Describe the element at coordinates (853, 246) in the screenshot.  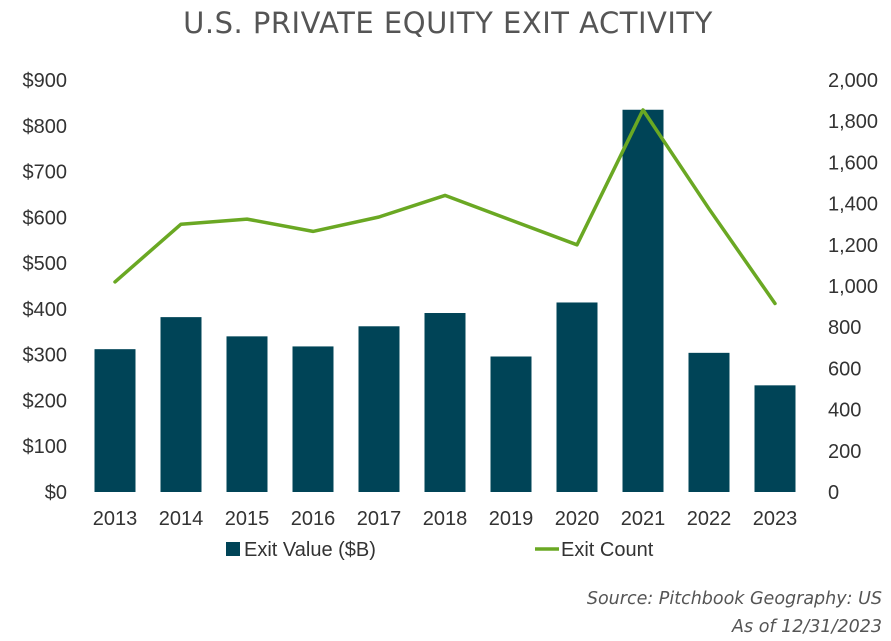
I see `right-tick-label: 1,200` at that location.